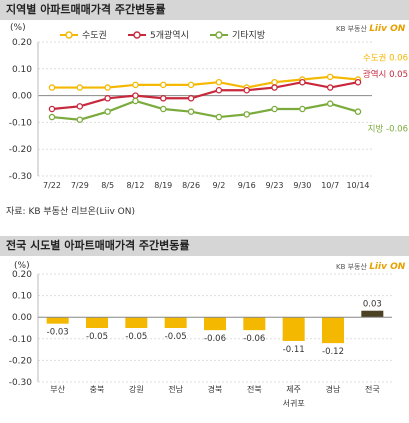 This screenshot has height=423, width=409. Describe the element at coordinates (58, 333) in the screenshot. I see `bar-value-label: -0.03` at that location.